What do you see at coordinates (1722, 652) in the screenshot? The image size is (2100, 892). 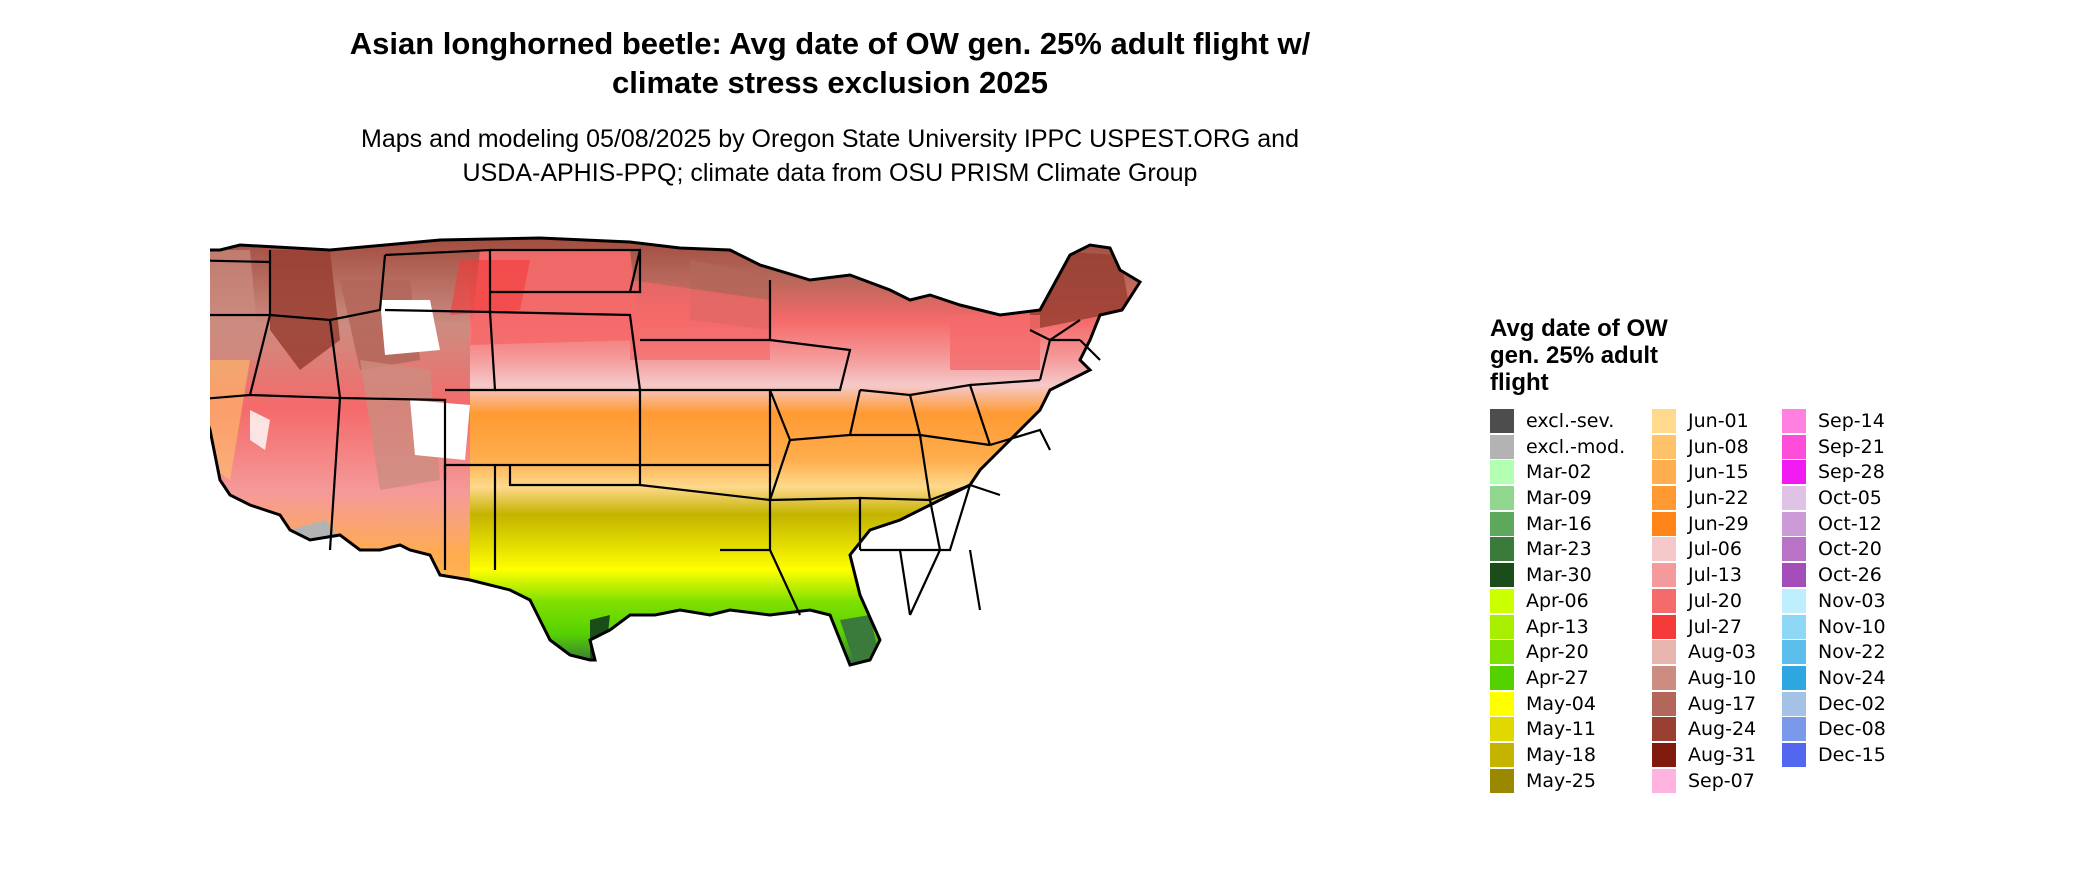 I see `legend-label: Aug-03` at bounding box center [1722, 652].